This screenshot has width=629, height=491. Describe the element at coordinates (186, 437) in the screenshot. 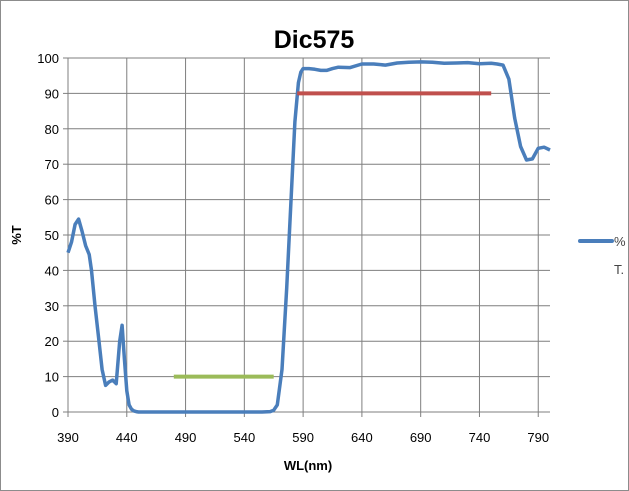

I see `x-tick-label: 490` at that location.